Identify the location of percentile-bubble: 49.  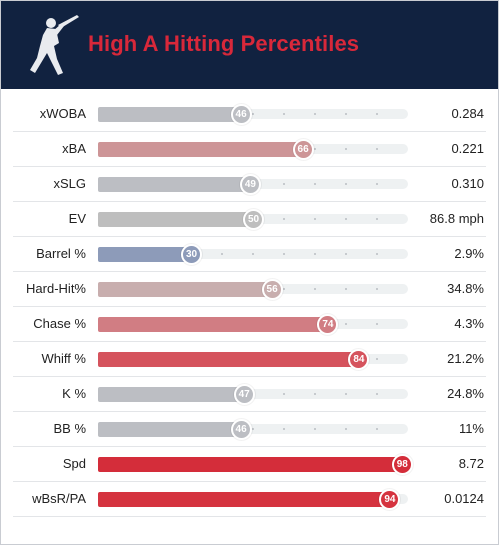
(250, 184).